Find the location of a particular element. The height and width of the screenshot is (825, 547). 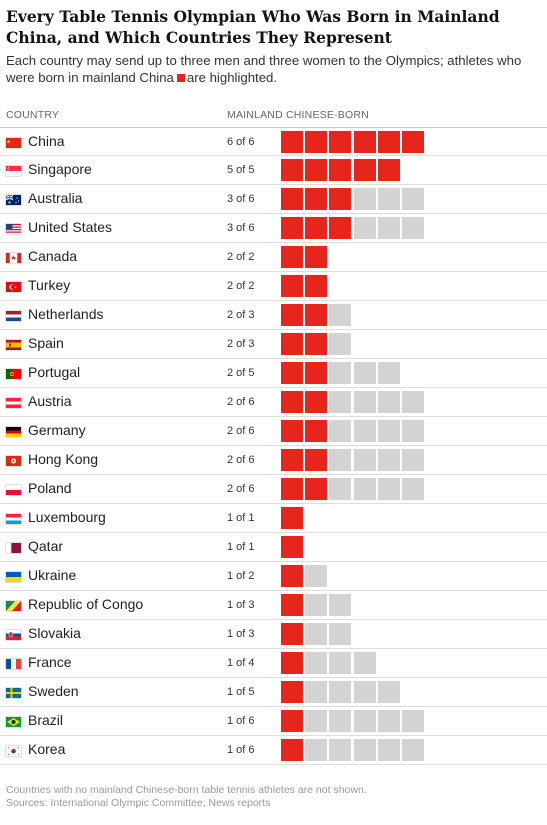

table-row: Qatar 1 of 1 is located at coordinates (273, 547).